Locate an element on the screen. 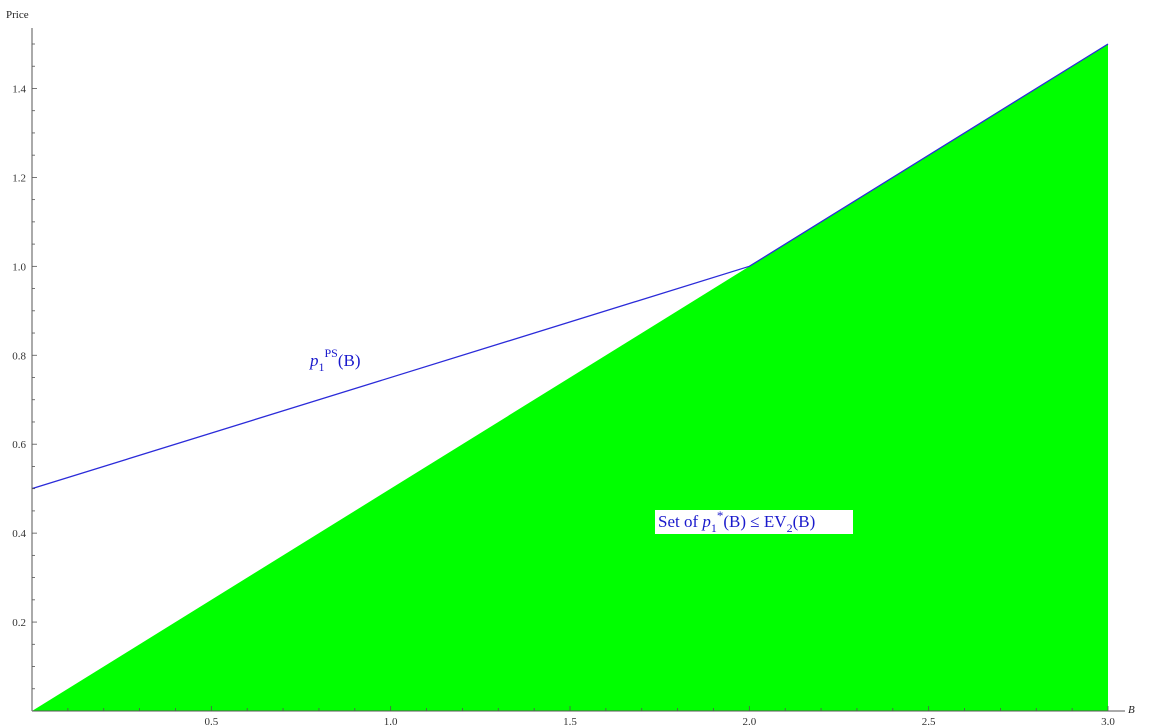  region-label-prefix: Set of is located at coordinates (680, 521).